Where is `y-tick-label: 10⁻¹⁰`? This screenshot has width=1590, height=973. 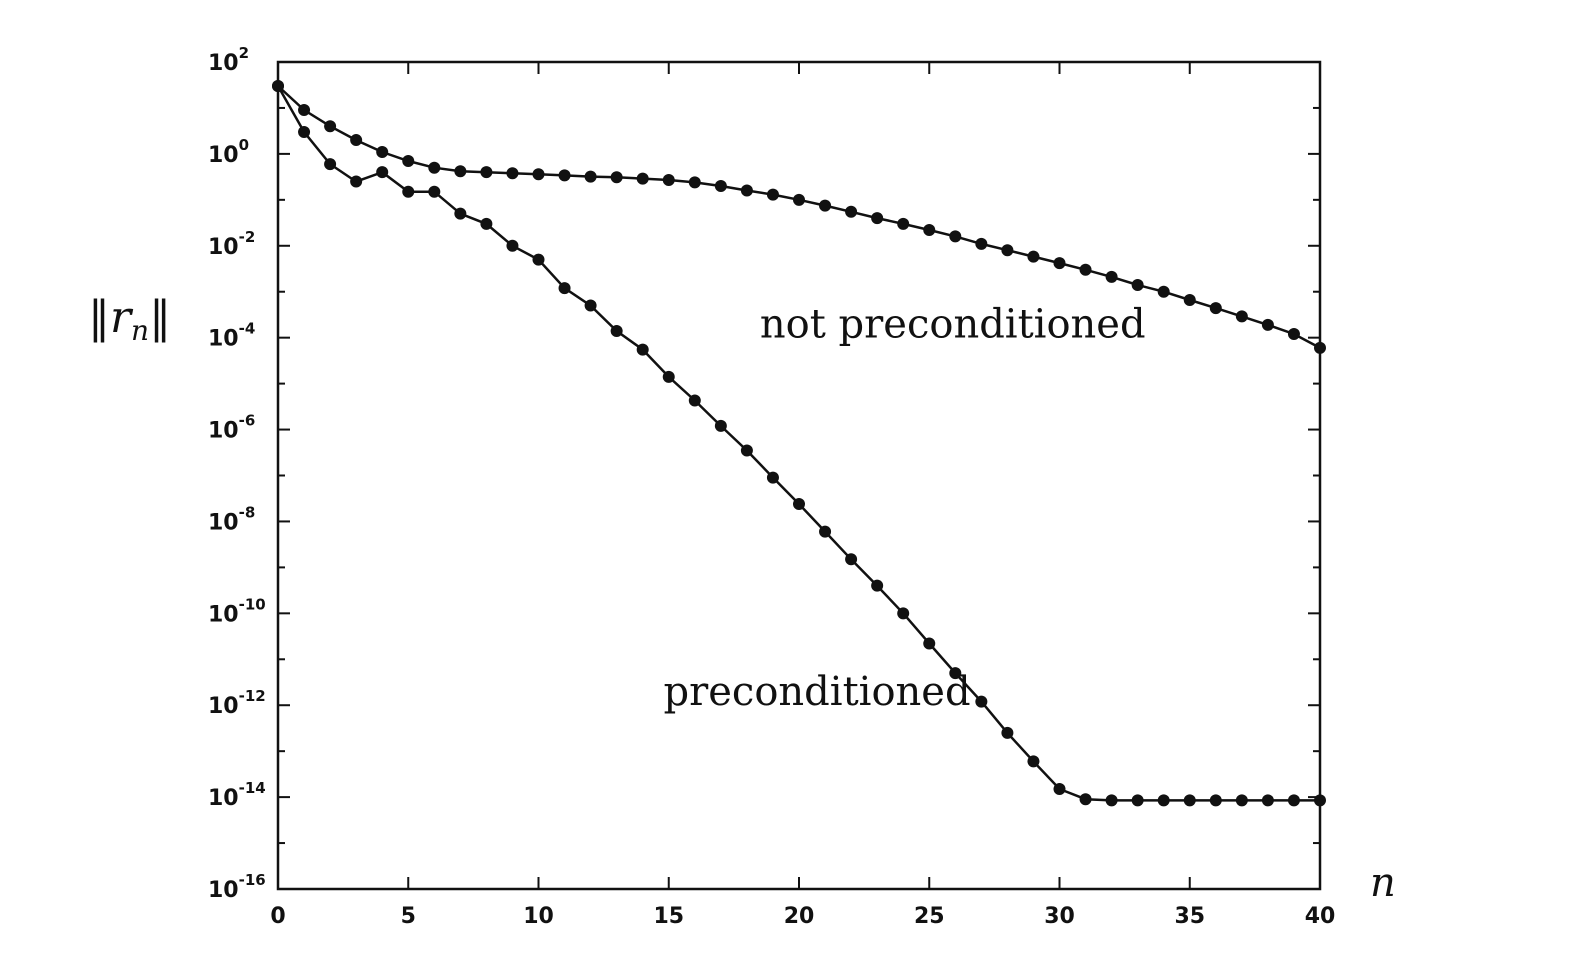 y-tick-label: 10⁻¹⁰ is located at coordinates (237, 611).